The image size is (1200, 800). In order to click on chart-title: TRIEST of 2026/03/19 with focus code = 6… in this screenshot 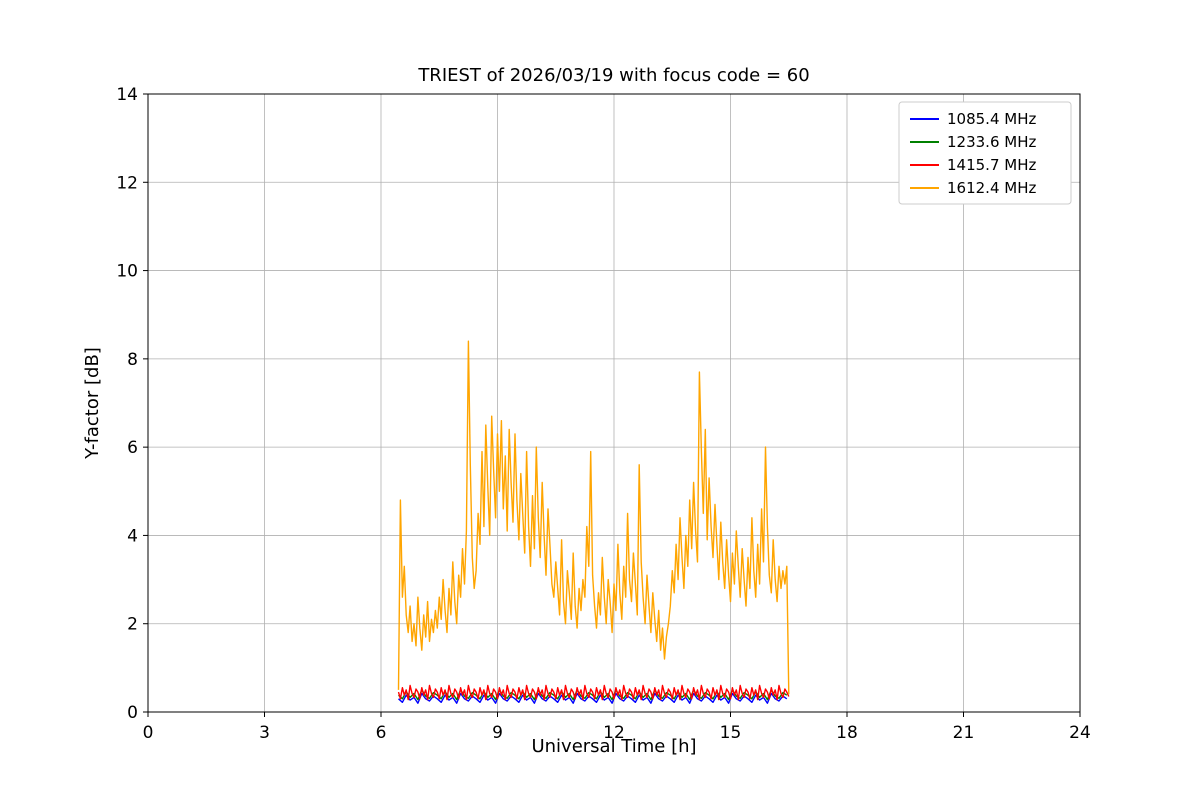, I will do `click(613, 75)`.